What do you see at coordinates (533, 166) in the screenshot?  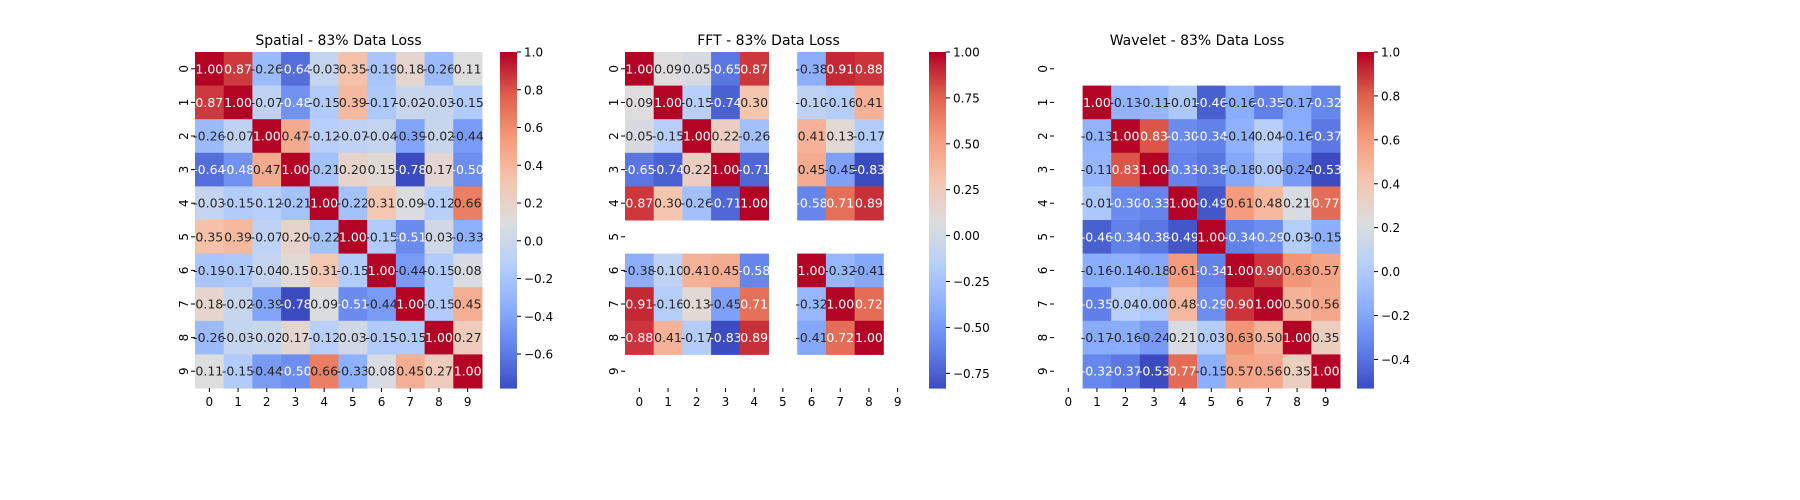 I see `spatial-colorbar-tick-label-3: 0.4` at bounding box center [533, 166].